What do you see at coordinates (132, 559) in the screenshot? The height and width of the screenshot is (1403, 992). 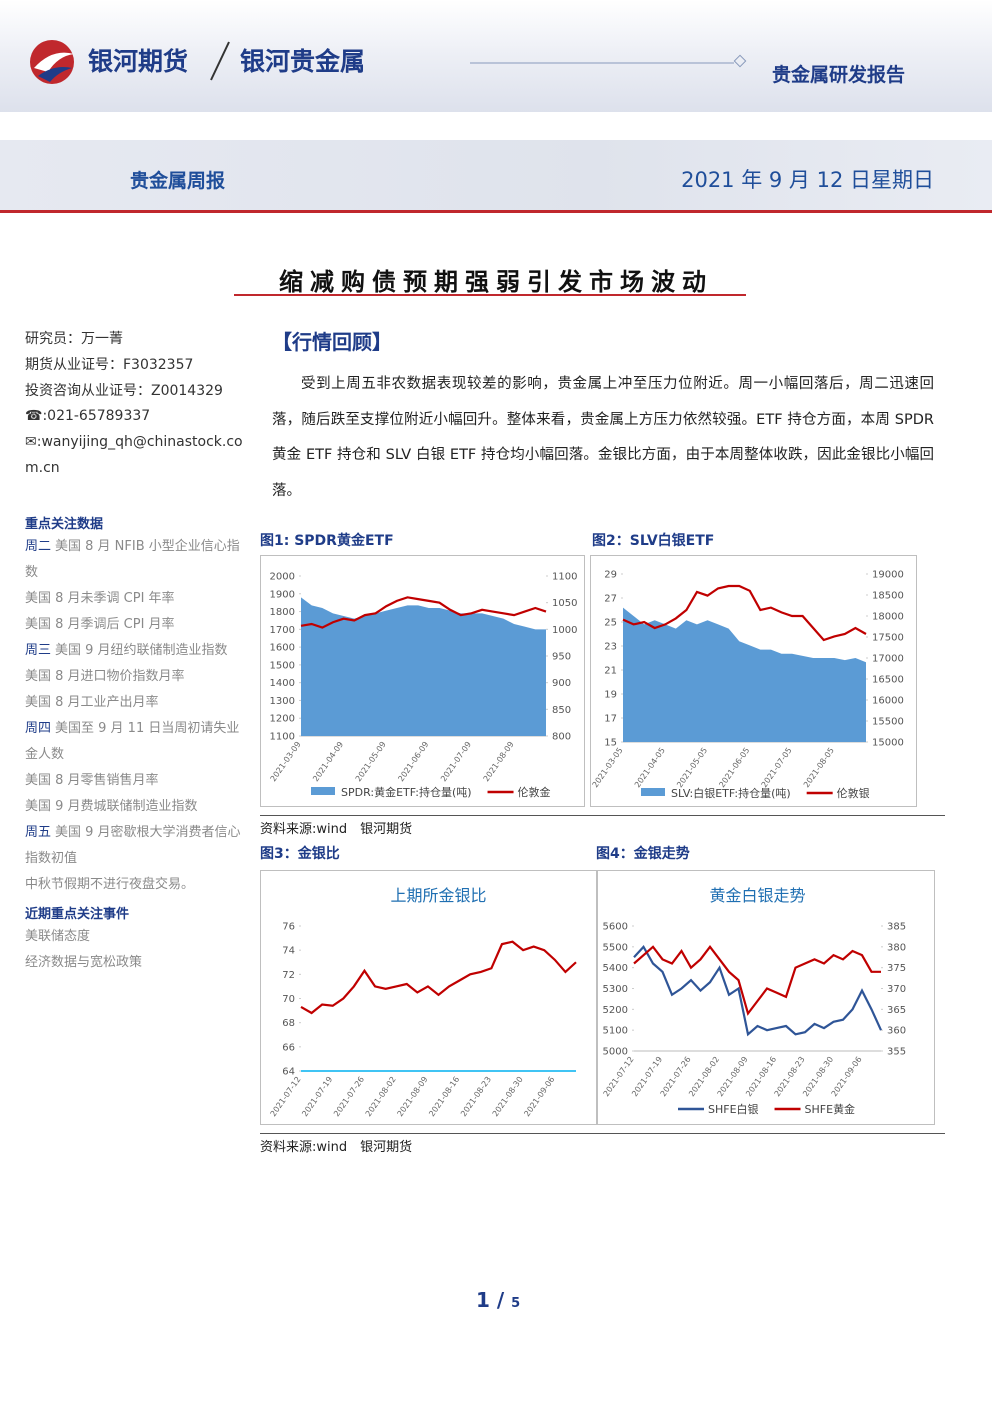 I see `focus-text: 美国 8 月 NFIB 小型企业信心指数` at bounding box center [132, 559].